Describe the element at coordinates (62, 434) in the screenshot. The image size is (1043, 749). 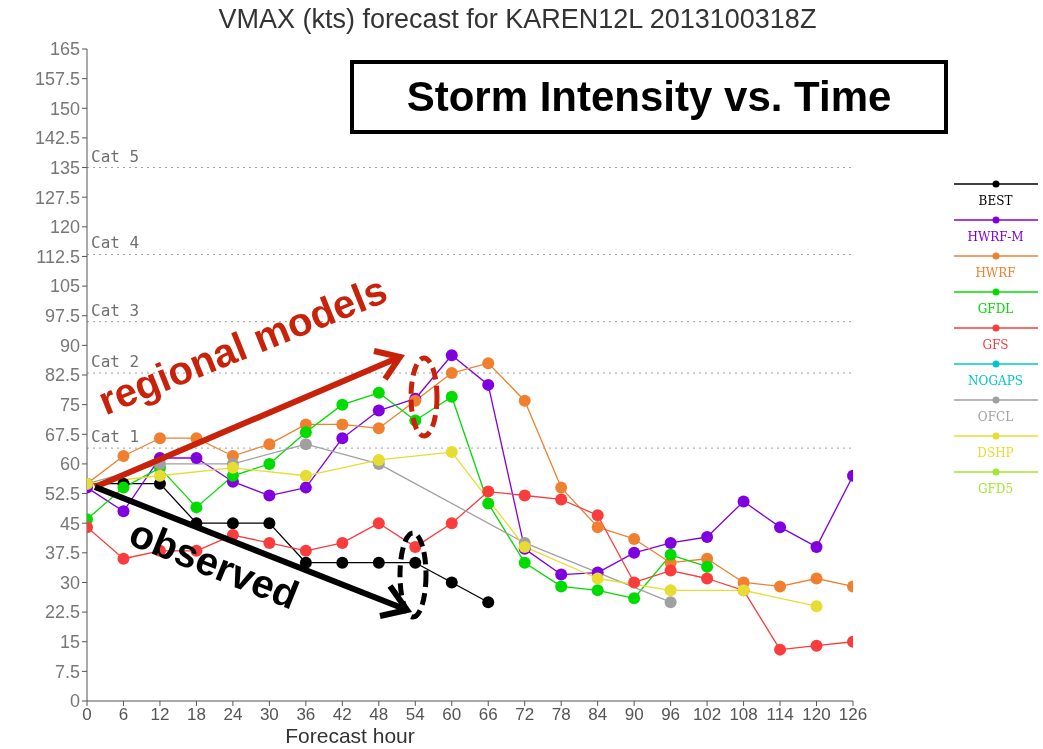
I see `y-tick-label: 67.5` at that location.